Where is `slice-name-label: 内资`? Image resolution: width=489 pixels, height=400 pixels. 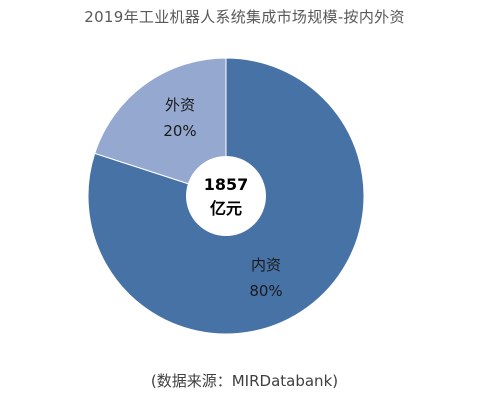
slice-name-label: 内资 is located at coordinates (266, 265).